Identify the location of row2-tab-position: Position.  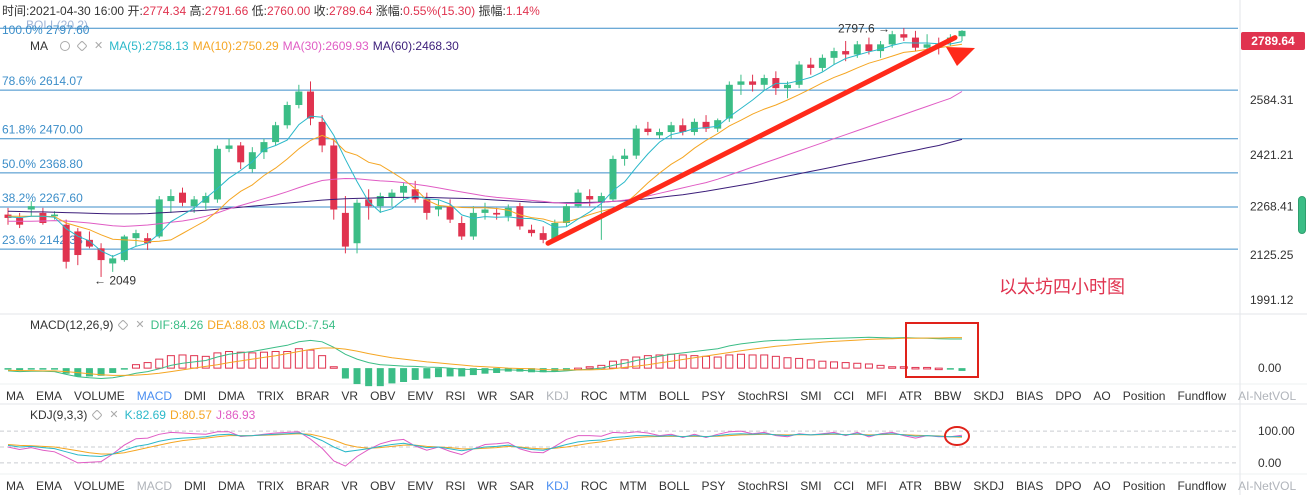
(1144, 486).